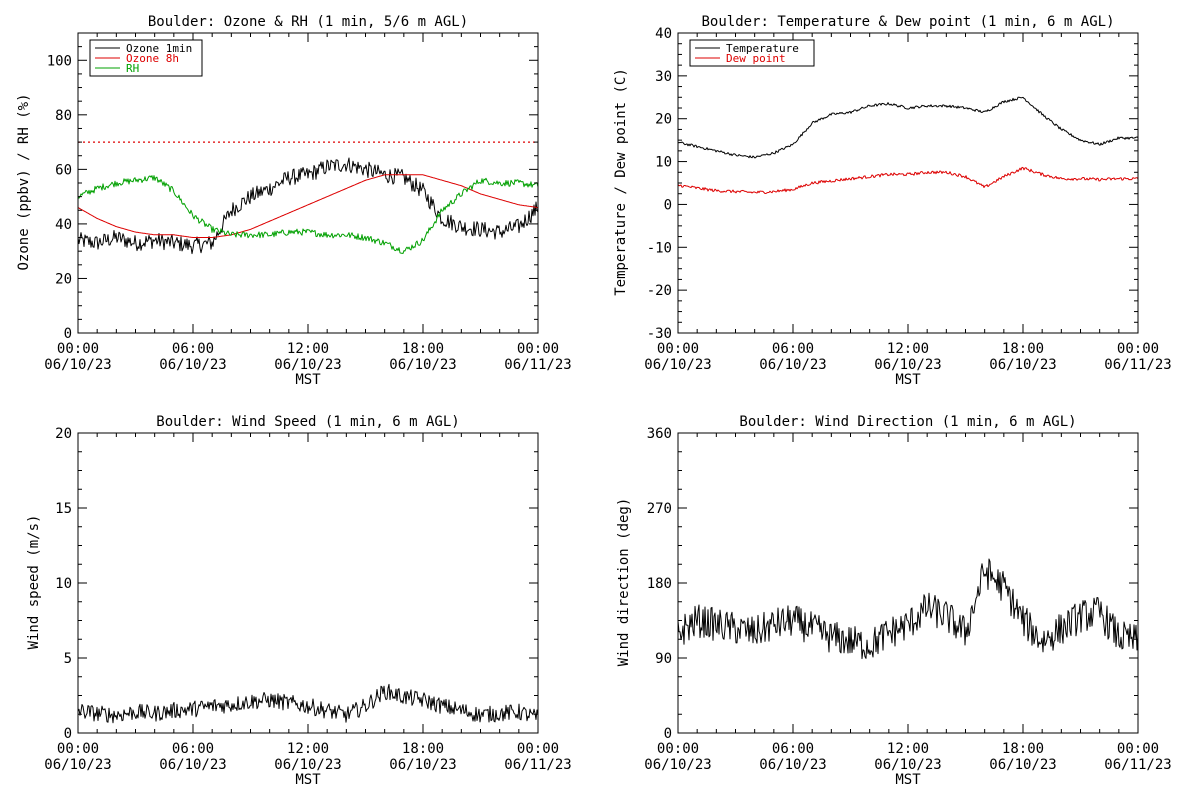 The height and width of the screenshot is (800, 1200). Describe the element at coordinates (152, 58) in the screenshot. I see `legend-label: Ozone 8h` at that location.